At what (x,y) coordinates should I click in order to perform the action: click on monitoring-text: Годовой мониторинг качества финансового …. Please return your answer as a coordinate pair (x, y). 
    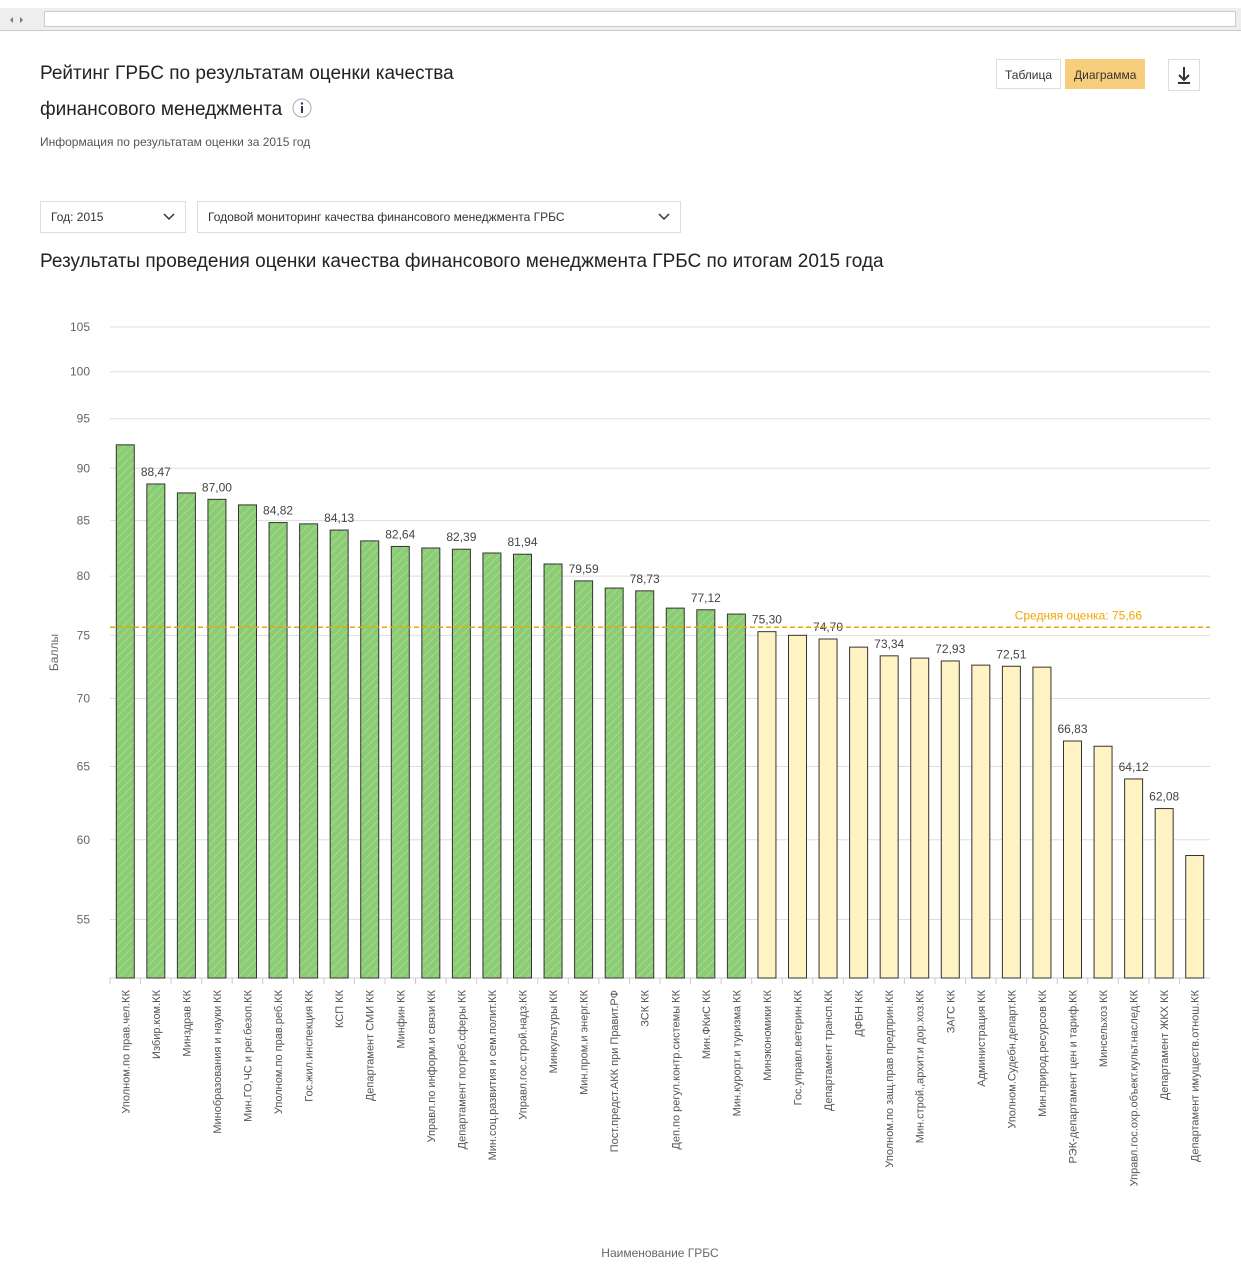
    Looking at the image, I should click on (386, 217).